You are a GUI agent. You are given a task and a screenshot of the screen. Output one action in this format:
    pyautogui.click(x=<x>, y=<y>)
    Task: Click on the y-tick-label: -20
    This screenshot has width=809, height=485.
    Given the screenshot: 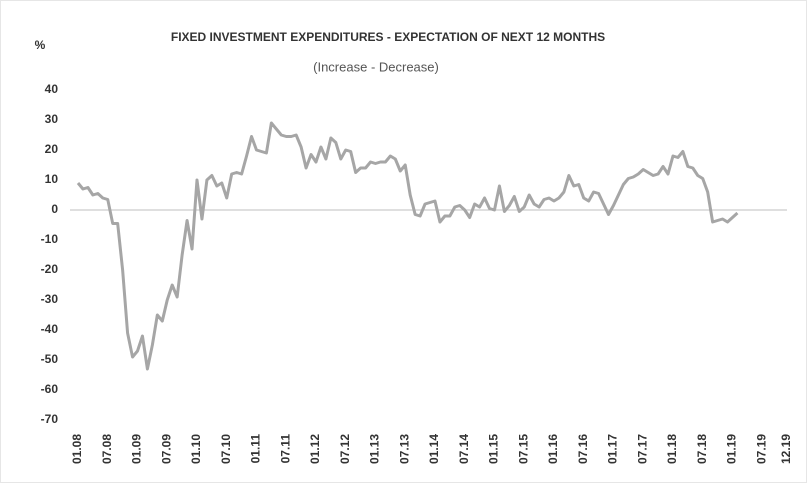 What is the action you would take?
    pyautogui.click(x=50, y=269)
    